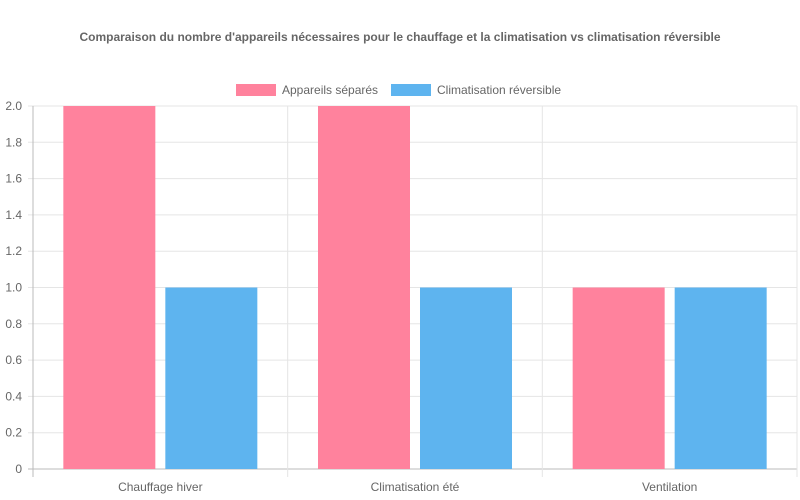 Image resolution: width=800 pixels, height=500 pixels. I want to click on y-axis: 0 0.2 0.4 0.6 0.8 1.0 1.2 1.4 1.6 1.8 2.0, so click(13, 287).